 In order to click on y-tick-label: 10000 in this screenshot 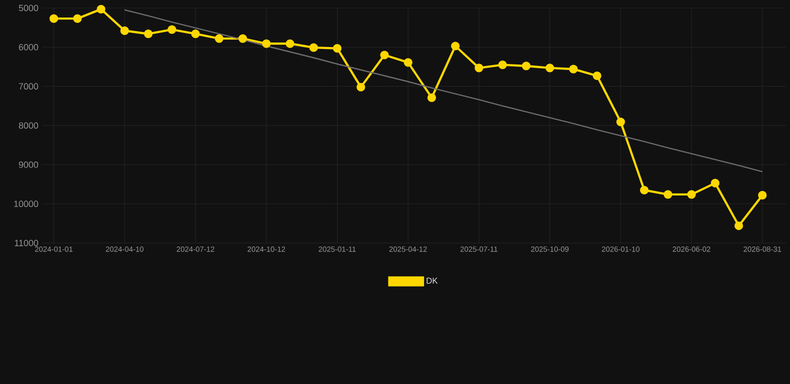, I will do `click(26, 204)`.